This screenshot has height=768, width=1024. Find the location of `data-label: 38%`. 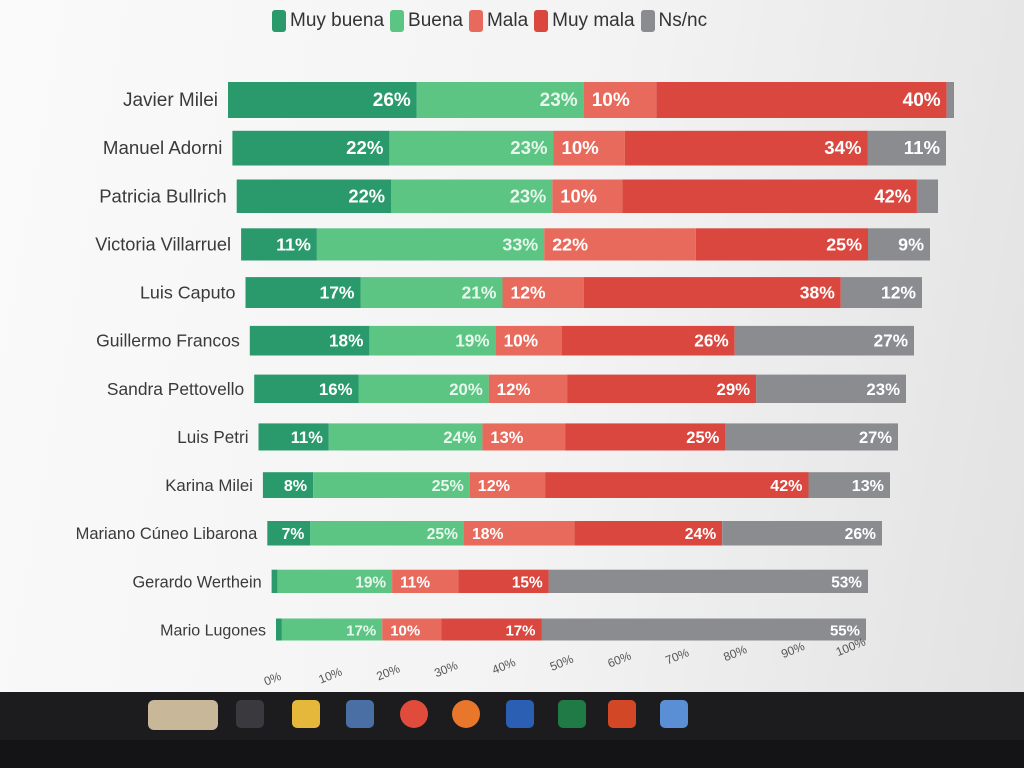

data-label: 38% is located at coordinates (817, 293).